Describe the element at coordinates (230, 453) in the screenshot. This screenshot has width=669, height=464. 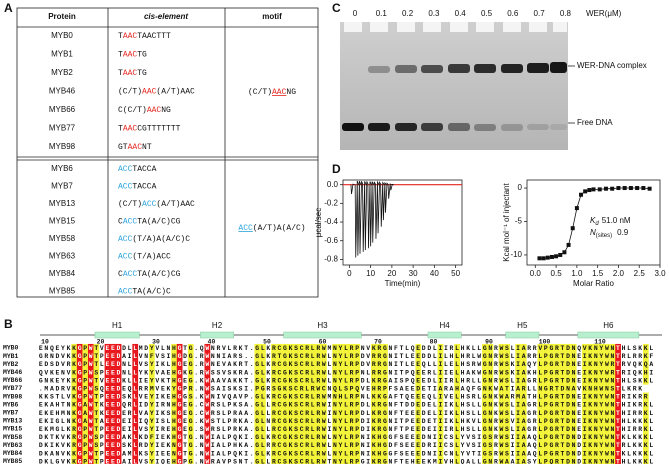
I see `residue: P` at that location.